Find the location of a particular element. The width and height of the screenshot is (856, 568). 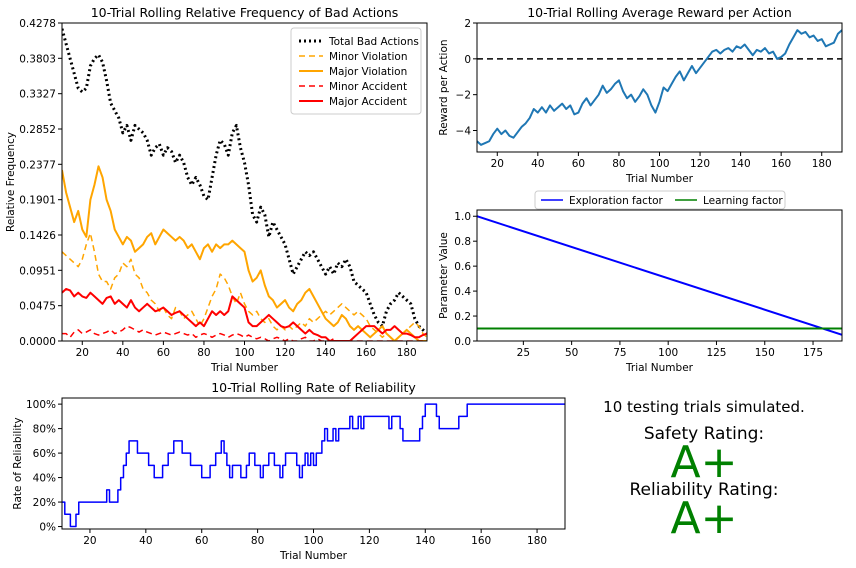

safety-rating-label: Safety Rating: is located at coordinates (704, 434).